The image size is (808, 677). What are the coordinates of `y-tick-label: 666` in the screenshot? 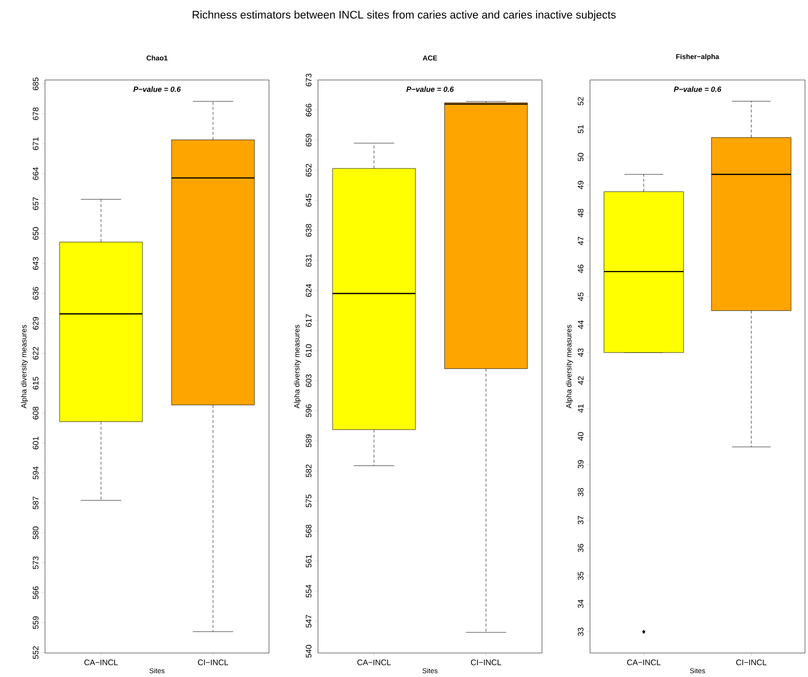 It's located at (309, 110).